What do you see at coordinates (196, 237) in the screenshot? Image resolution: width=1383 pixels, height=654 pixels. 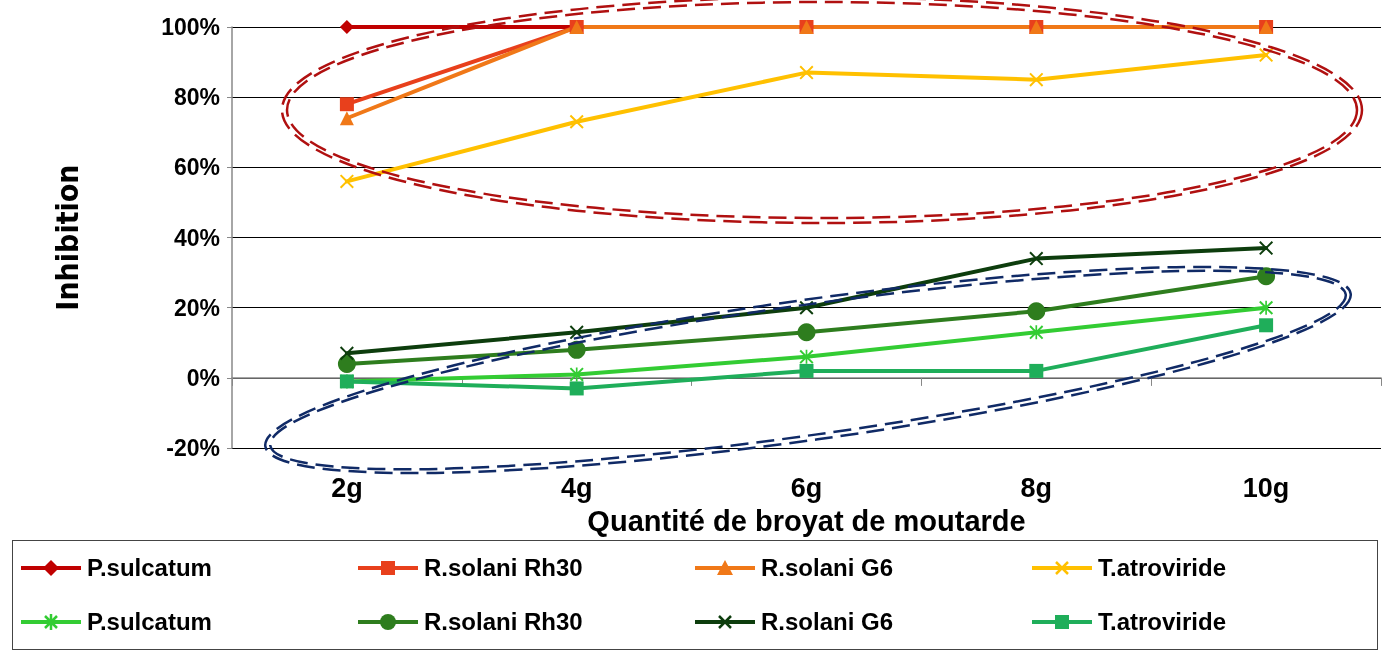 I see `y-tick-label: 40%` at bounding box center [196, 237].